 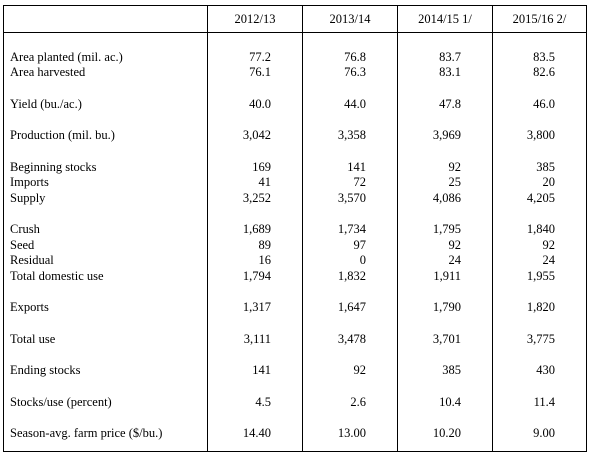 I want to click on table-cell: 20, so click(x=549, y=182).